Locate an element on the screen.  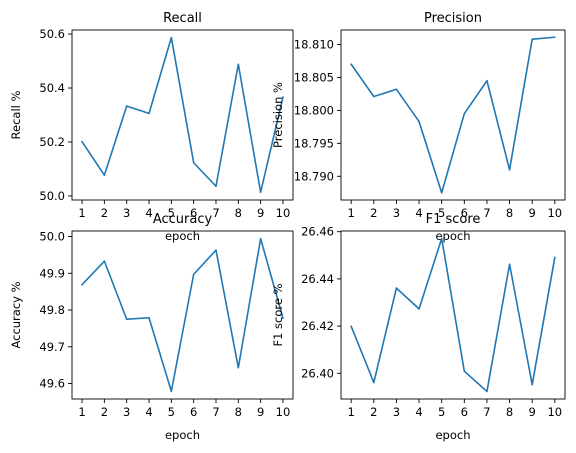
precision-x-tick-label: 2 is located at coordinates (373, 213).